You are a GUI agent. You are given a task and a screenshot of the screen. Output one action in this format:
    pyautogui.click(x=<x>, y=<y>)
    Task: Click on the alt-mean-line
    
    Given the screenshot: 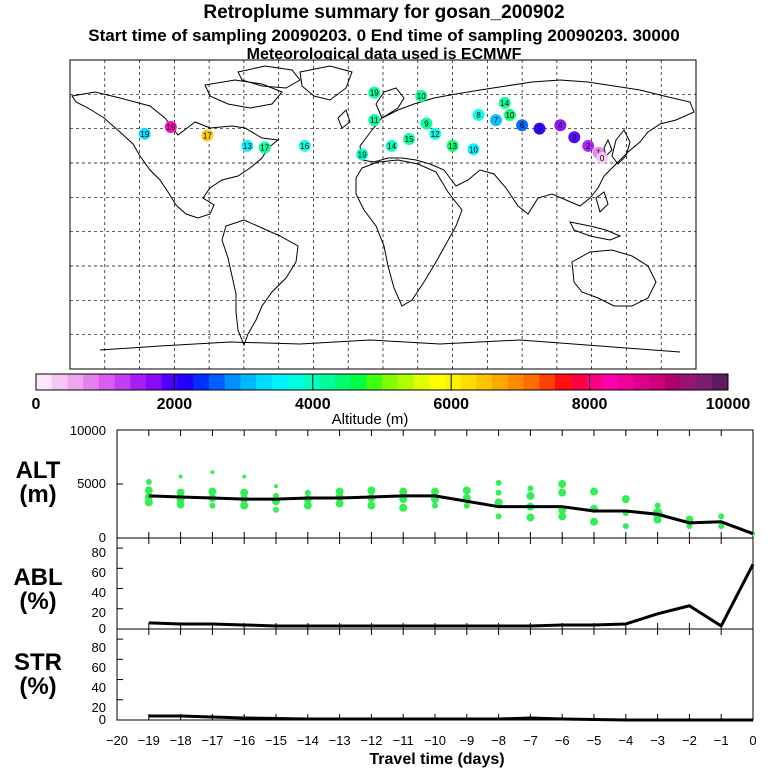 What is the action you would take?
    pyautogui.click(x=451, y=515)
    